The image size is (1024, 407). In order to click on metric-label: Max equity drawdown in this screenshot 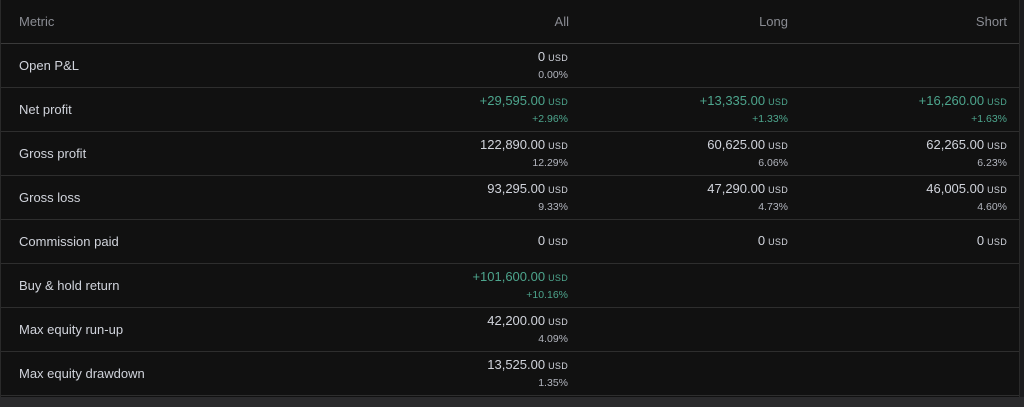, I will do `click(82, 373)`.